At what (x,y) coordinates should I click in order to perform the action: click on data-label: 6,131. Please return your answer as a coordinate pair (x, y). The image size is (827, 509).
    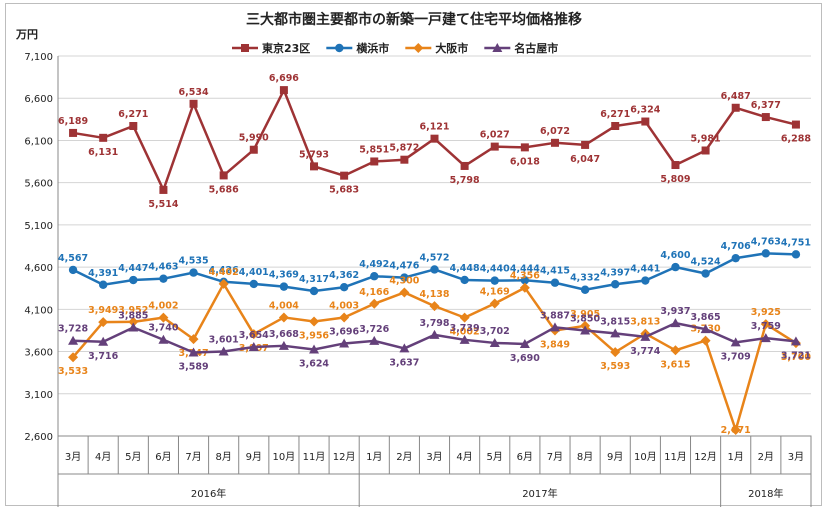
    Looking at the image, I should click on (103, 152).